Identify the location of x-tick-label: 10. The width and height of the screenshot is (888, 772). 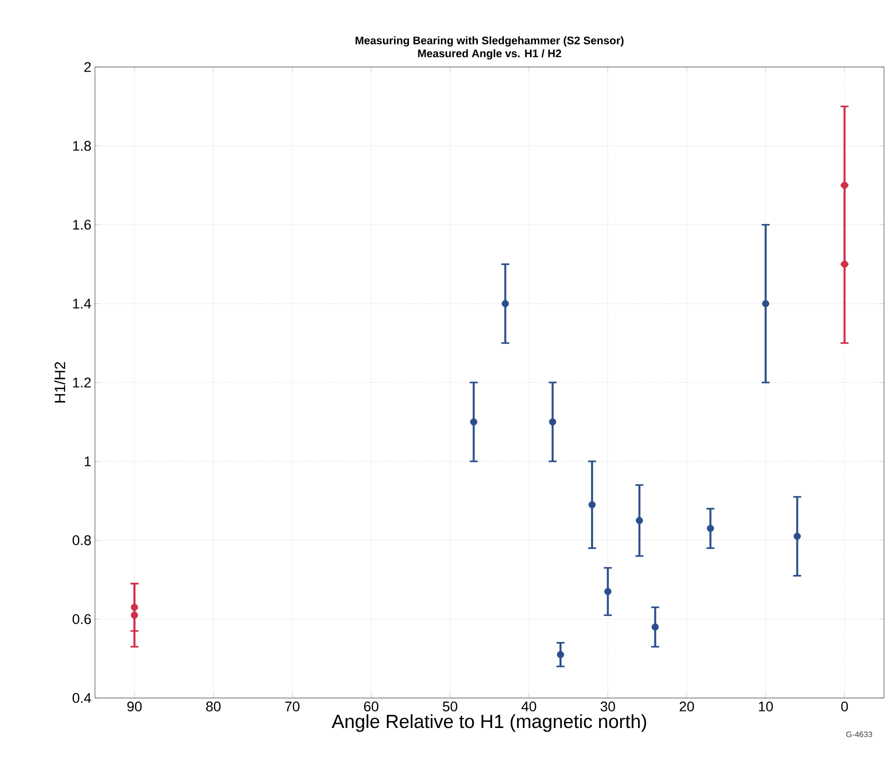
(765, 707).